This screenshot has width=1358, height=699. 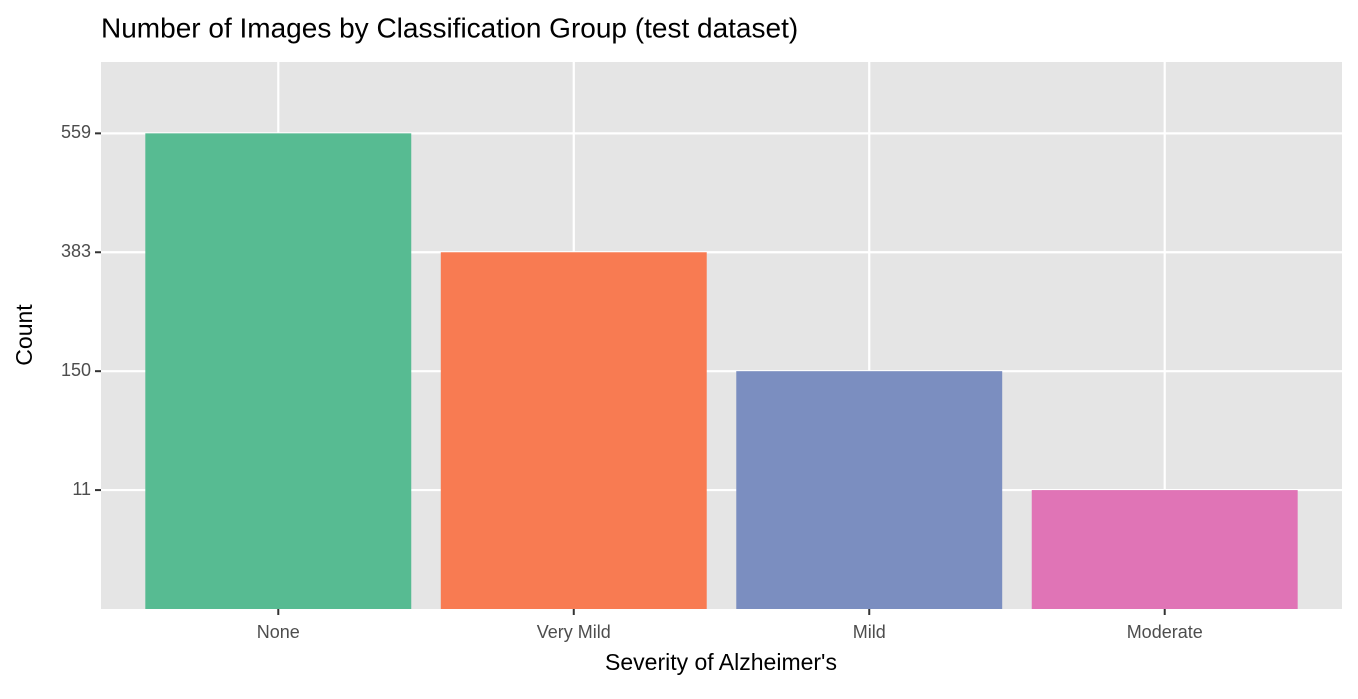 I want to click on x-tick-label: None, so click(x=278, y=632).